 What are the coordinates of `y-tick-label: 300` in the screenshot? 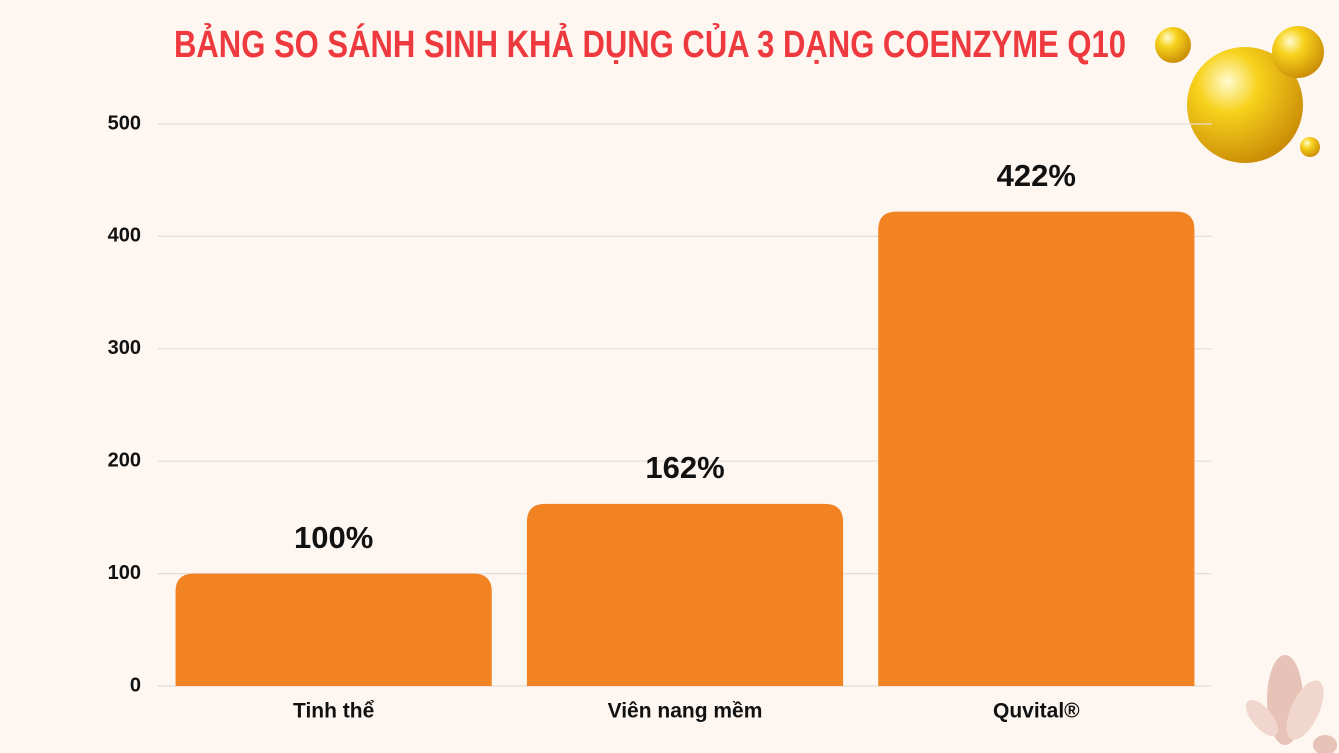 It's located at (124, 348).